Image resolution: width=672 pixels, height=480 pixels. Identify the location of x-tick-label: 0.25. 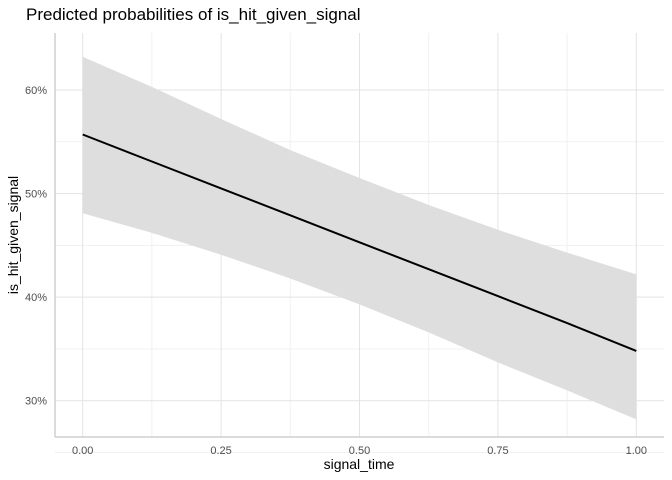
(220, 451).